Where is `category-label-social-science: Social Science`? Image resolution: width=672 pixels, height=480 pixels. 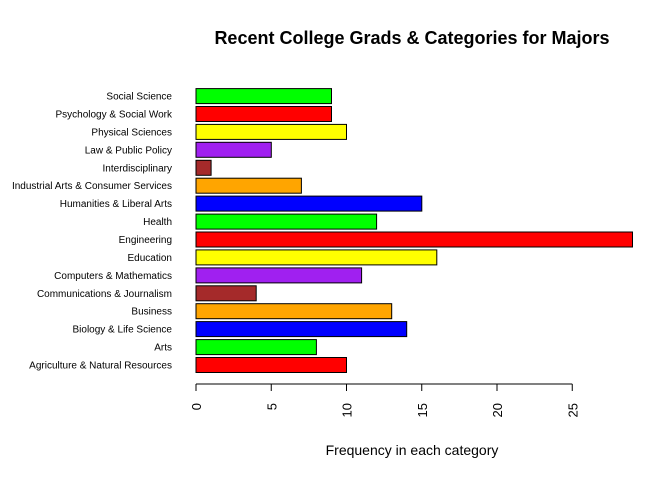 category-label-social-science: Social Science is located at coordinates (139, 97).